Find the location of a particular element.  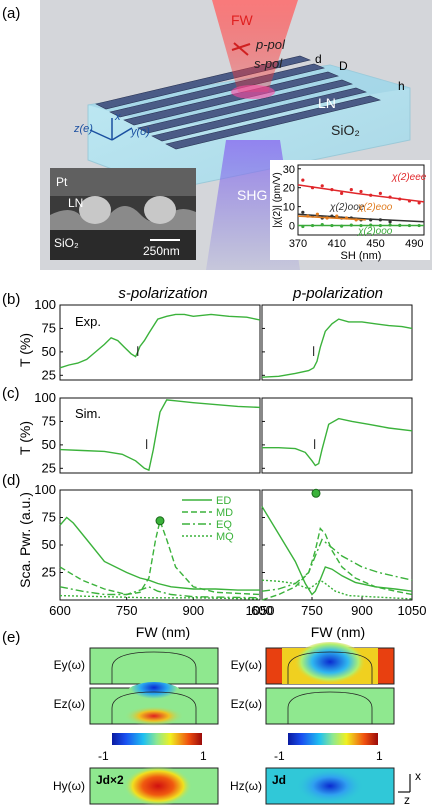

sem-pt-label: Pt is located at coordinates (62, 182).